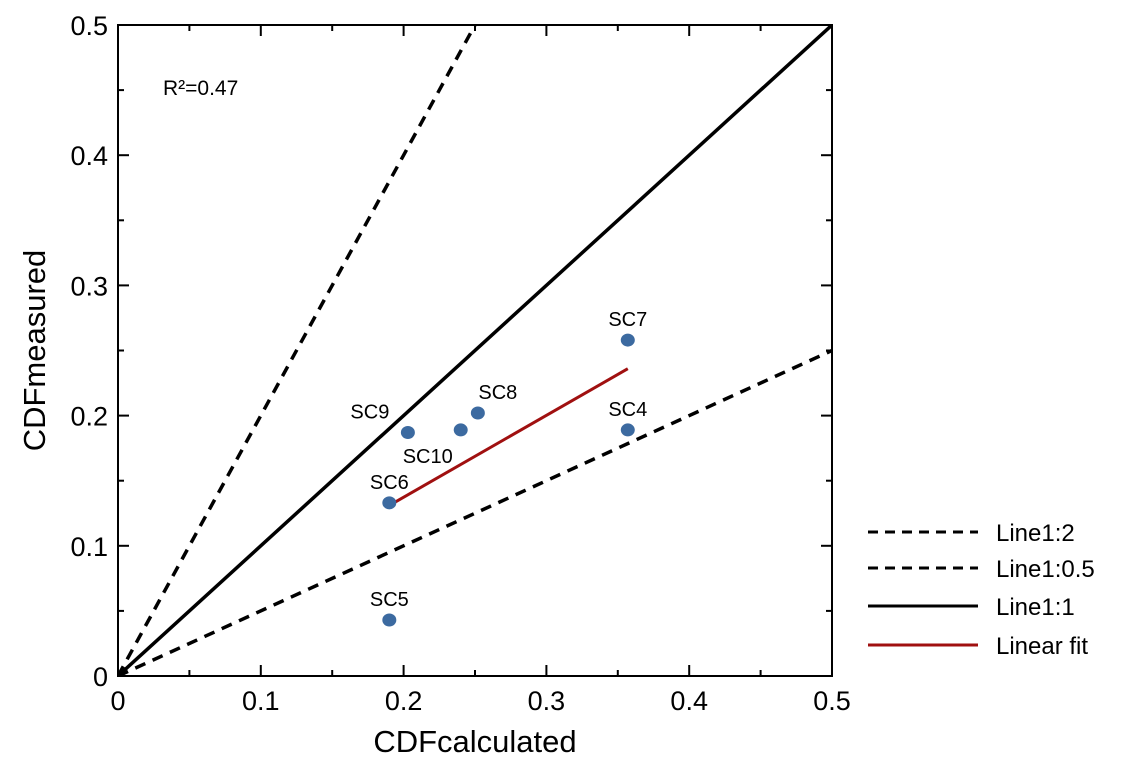  Describe the element at coordinates (1045, 569) in the screenshot. I see `legend-label: Line1:0.5` at that location.